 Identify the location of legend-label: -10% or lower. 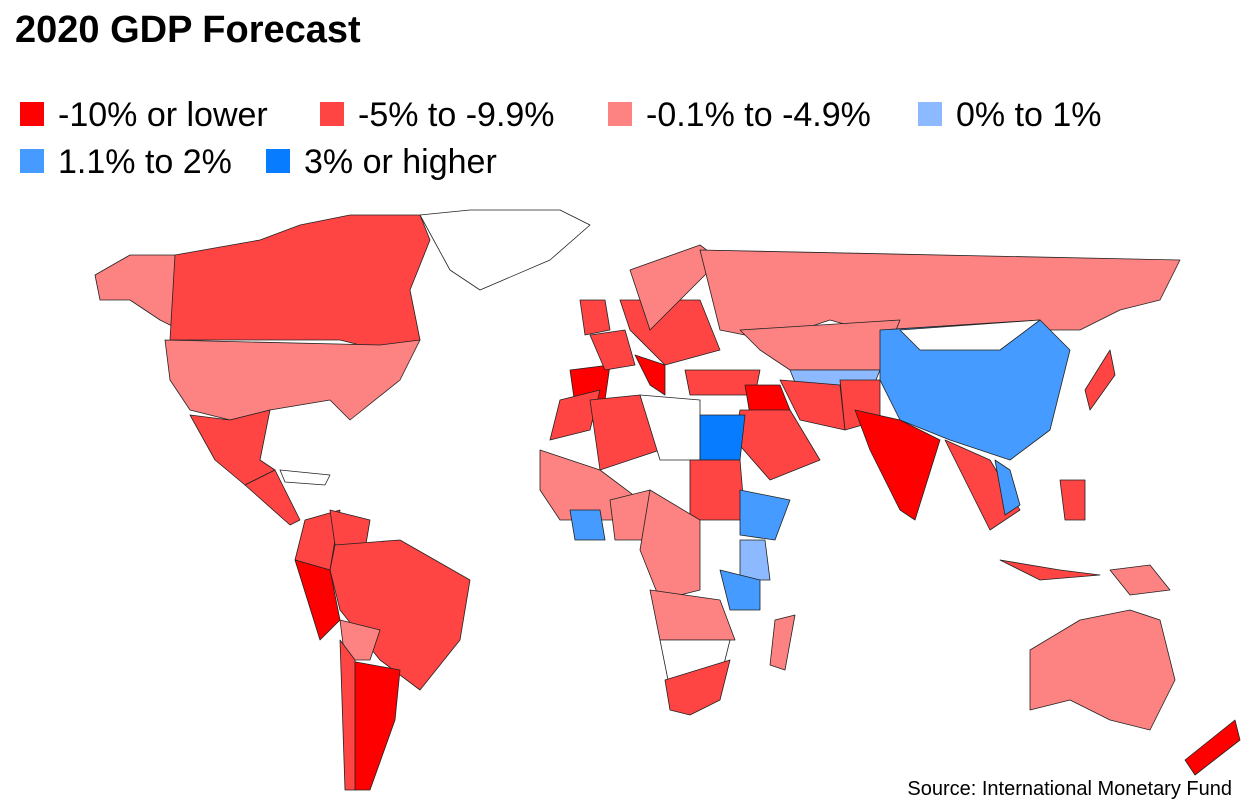
(163, 115).